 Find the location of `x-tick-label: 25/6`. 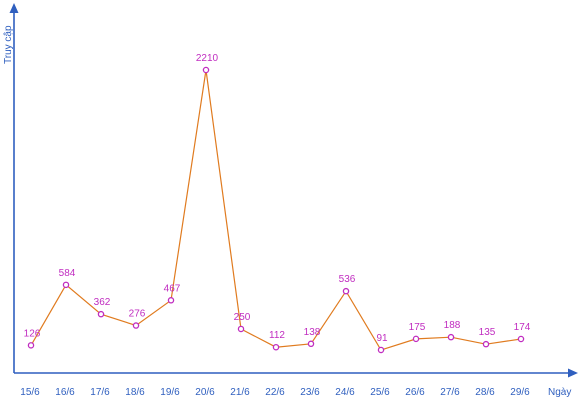

x-tick-label: 25/6 is located at coordinates (380, 392).